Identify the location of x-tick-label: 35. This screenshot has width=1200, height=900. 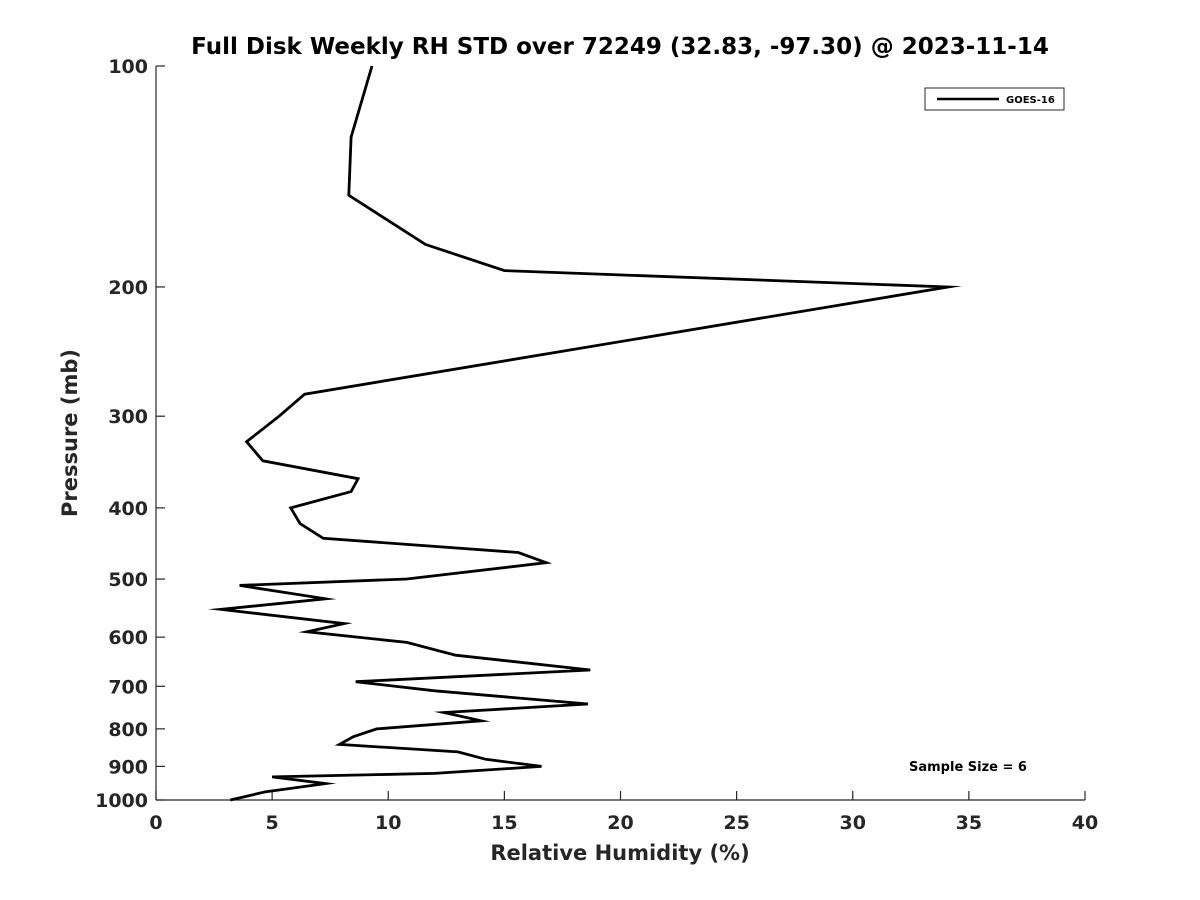
(969, 823).